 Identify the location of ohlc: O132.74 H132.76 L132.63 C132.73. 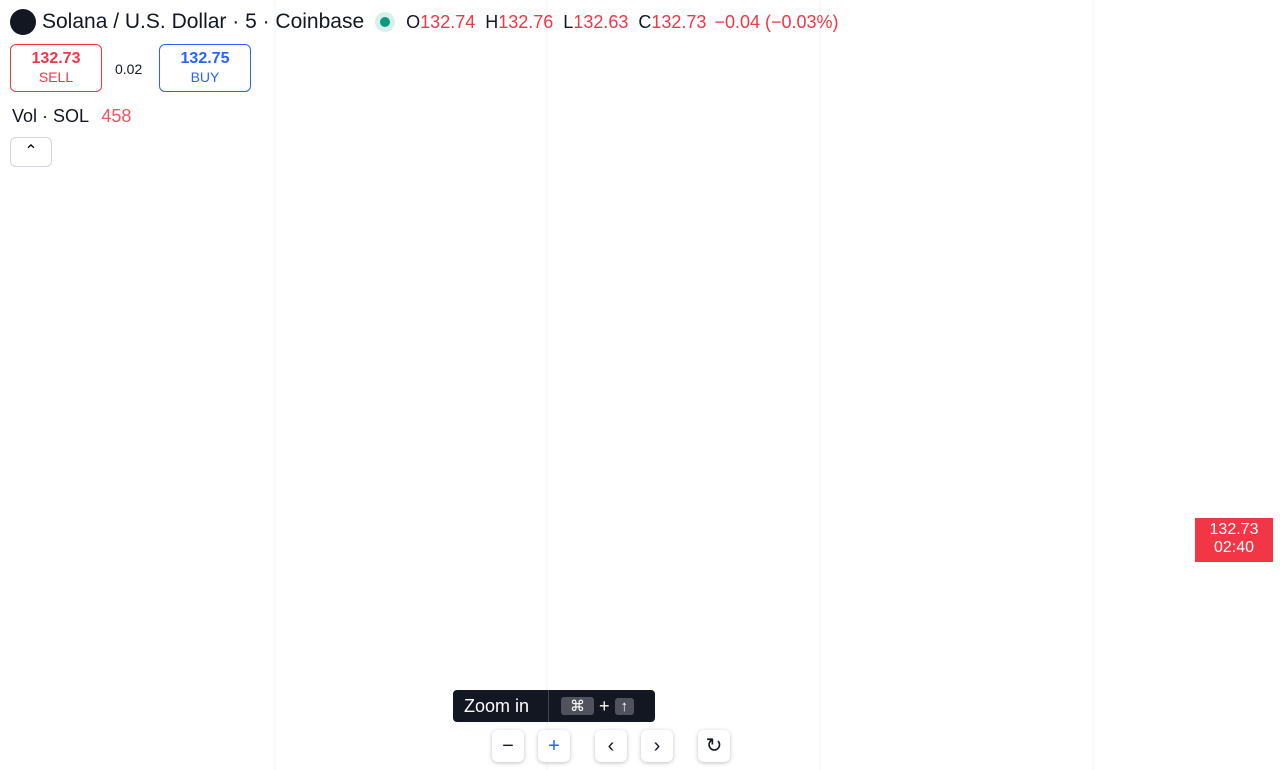
(556, 22).